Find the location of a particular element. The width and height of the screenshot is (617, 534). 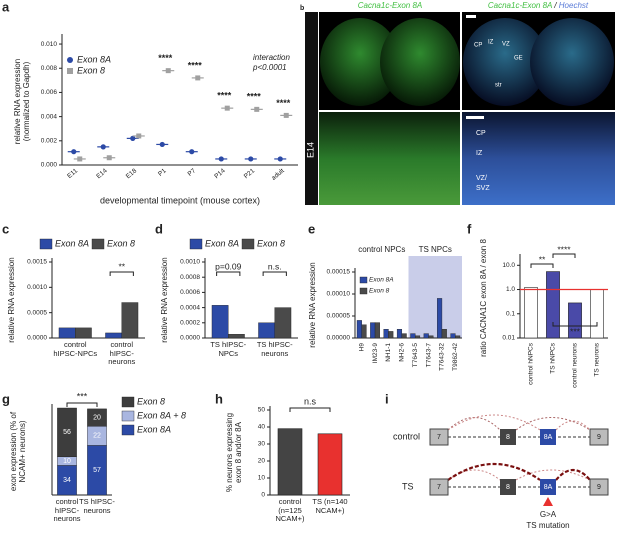

mutation-label: G>A is located at coordinates (548, 514).